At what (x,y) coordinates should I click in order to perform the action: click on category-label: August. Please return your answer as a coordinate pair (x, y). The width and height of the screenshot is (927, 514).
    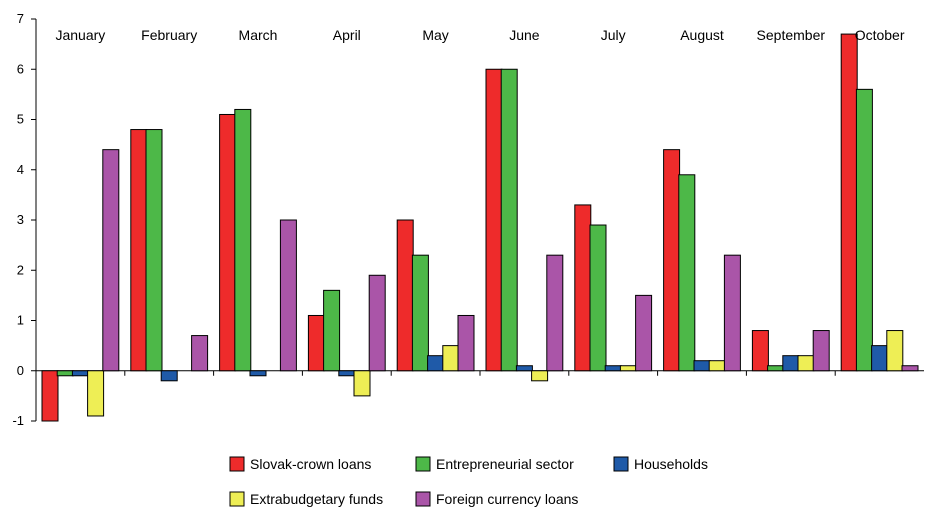
    Looking at the image, I should click on (702, 35).